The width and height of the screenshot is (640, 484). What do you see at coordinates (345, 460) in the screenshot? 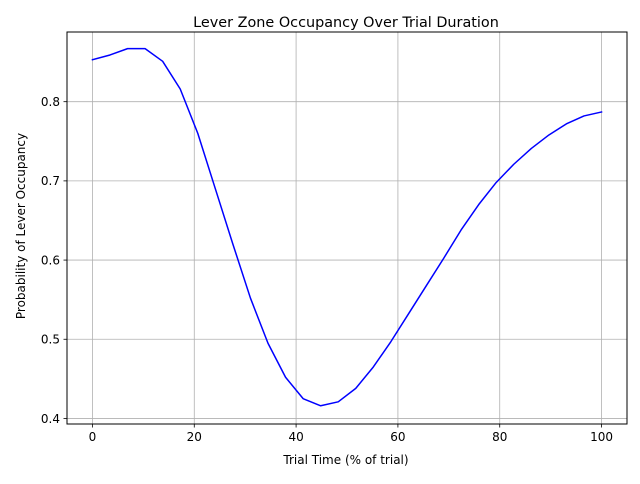
I see `x-axis-label: Trial Time (% of trial)` at bounding box center [345, 460].